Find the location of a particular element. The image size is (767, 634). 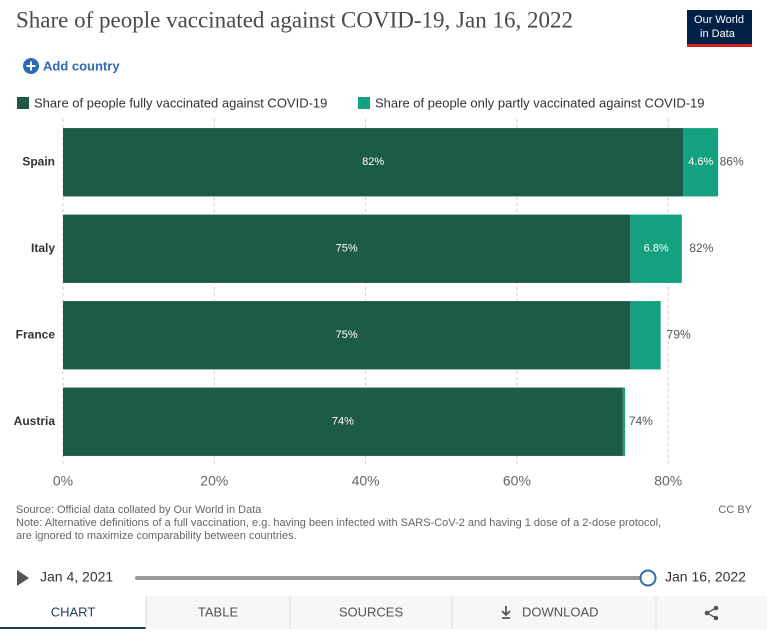

add-country: Add country is located at coordinates (71, 66).